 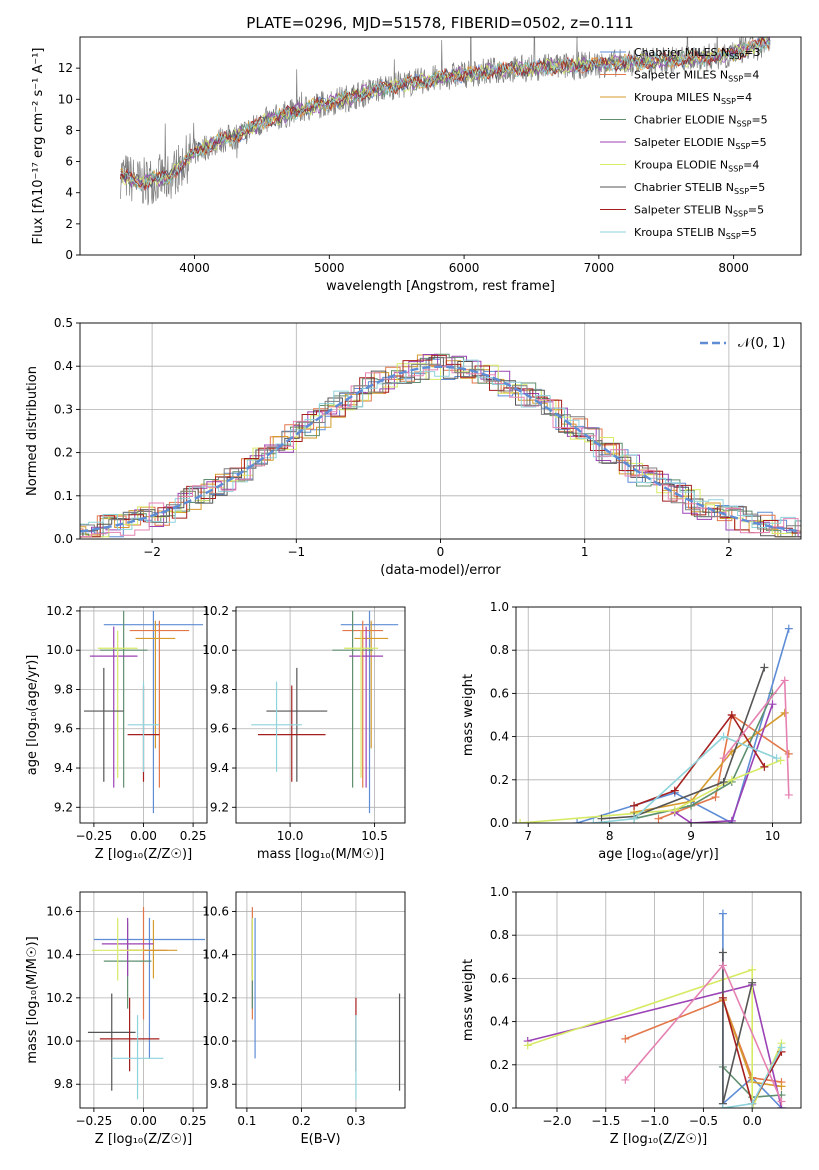 I want to click on x-tick-label: 0, so click(x=441, y=552).